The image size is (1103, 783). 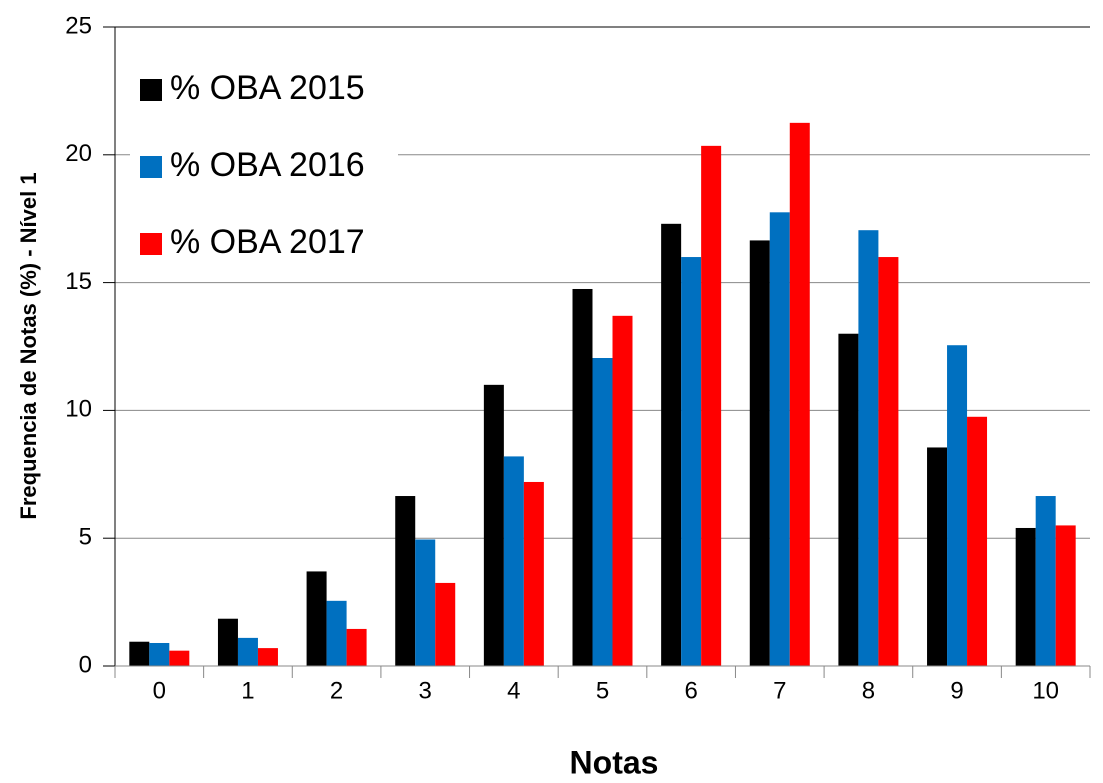 What do you see at coordinates (78, 25) in the screenshot?
I see `y-tick-label: 25` at bounding box center [78, 25].